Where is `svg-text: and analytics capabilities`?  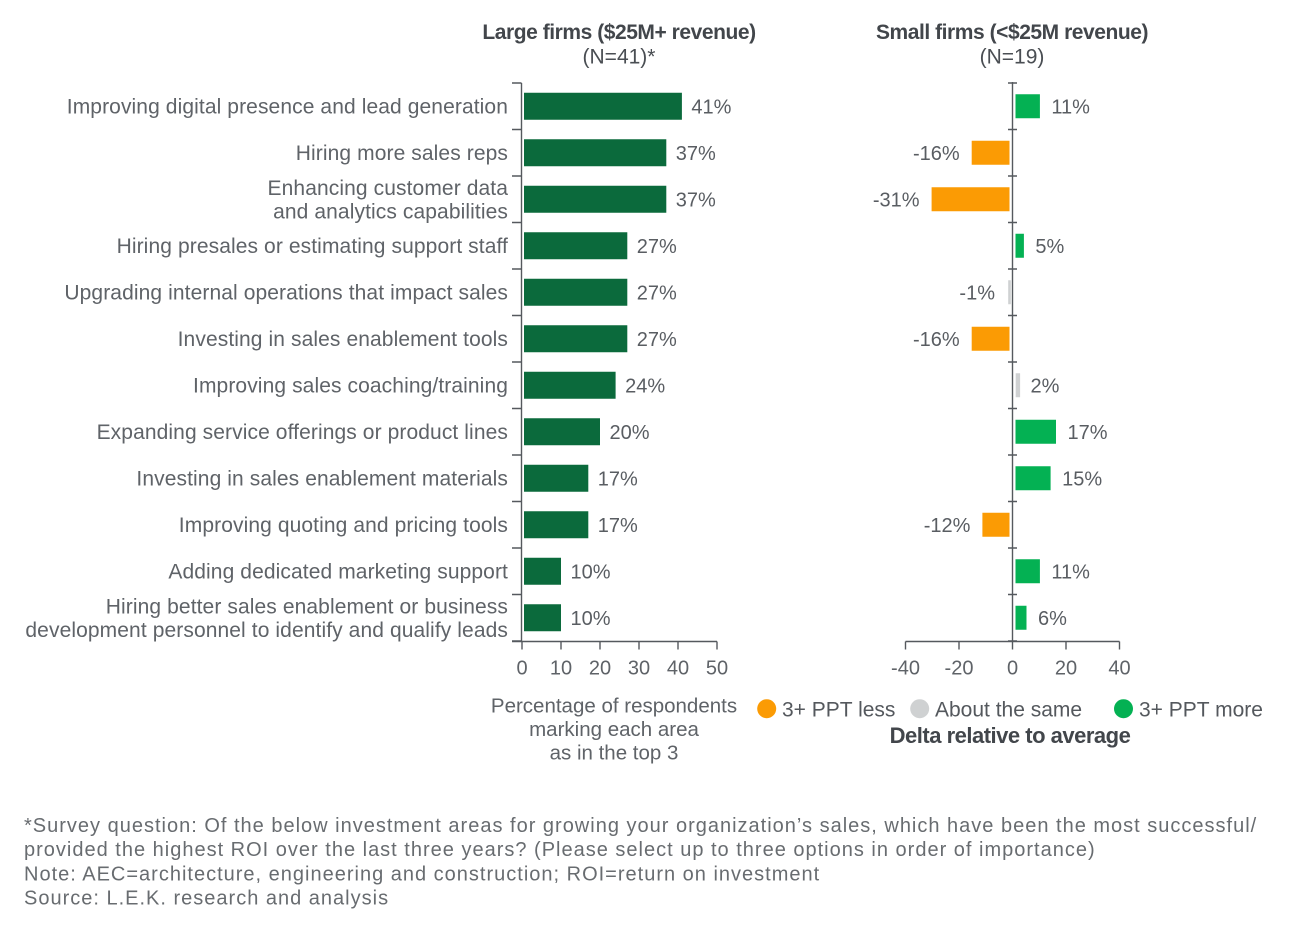
svg-text: and analytics capabilities is located at coordinates (390, 211).